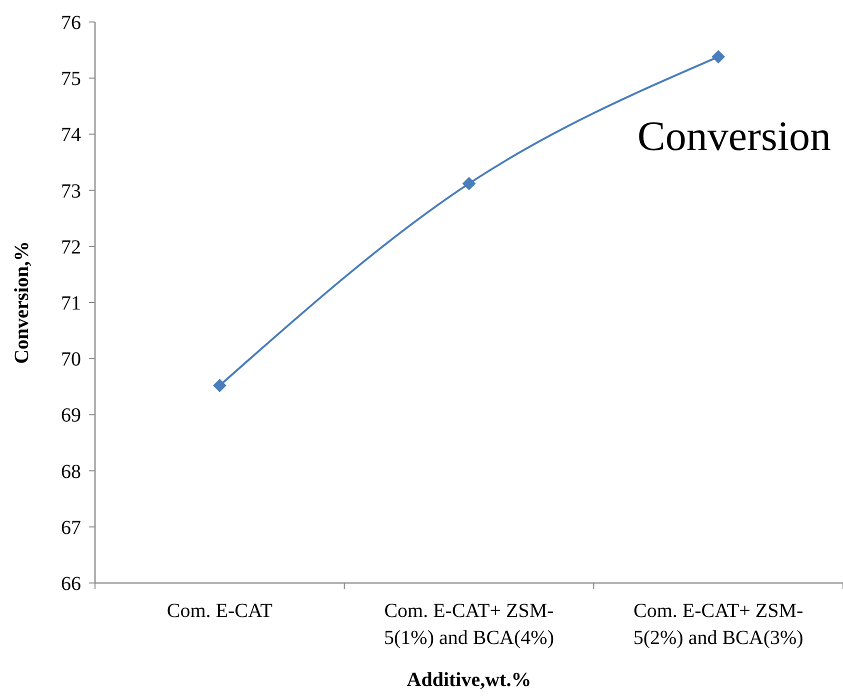 The image size is (843, 698). Describe the element at coordinates (718, 624) in the screenshot. I see `x-tick-label: Com. E-CAT+ ZSM-5(2%) and BCA(3%)` at that location.